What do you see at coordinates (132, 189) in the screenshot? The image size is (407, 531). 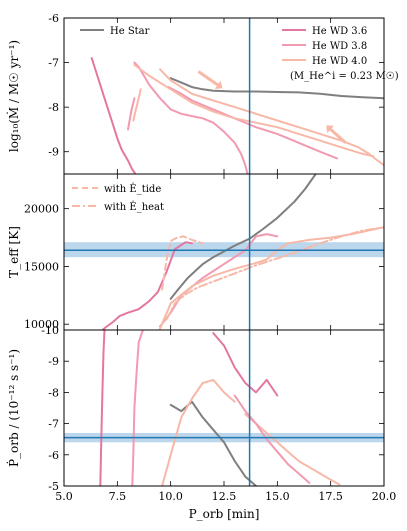 I see `legend-label: with Ė_tide` at bounding box center [132, 189].